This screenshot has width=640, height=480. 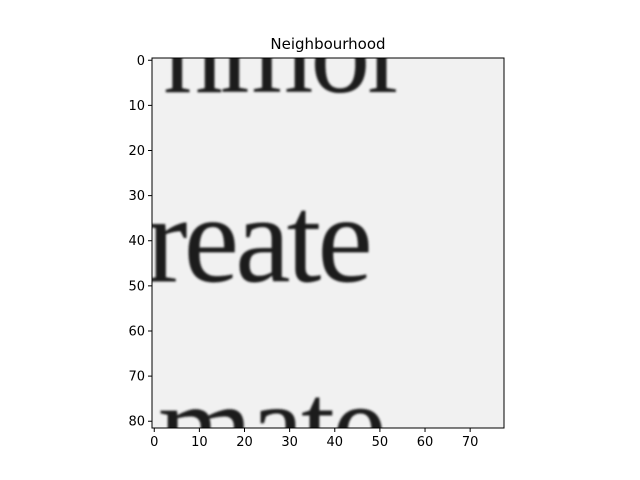 I want to click on x-tick-label: 40, so click(x=334, y=442).